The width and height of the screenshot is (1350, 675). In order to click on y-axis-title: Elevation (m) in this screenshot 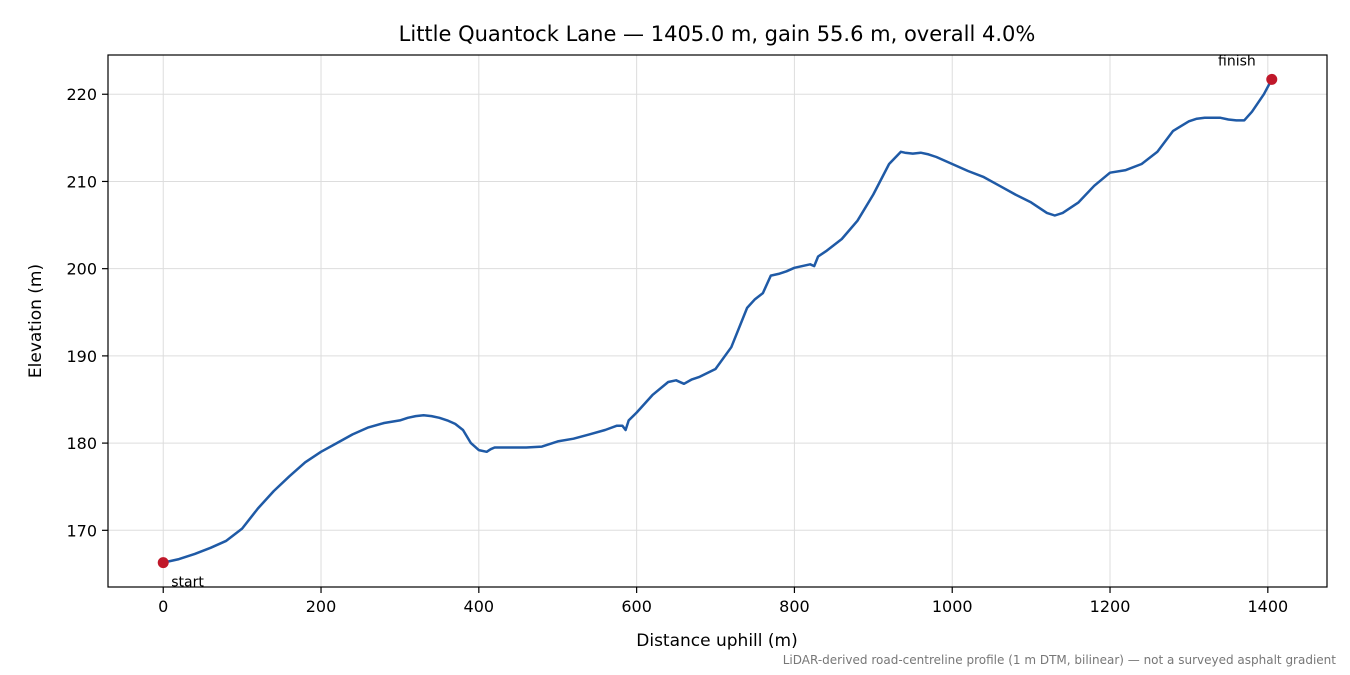, I will do `click(36, 321)`.